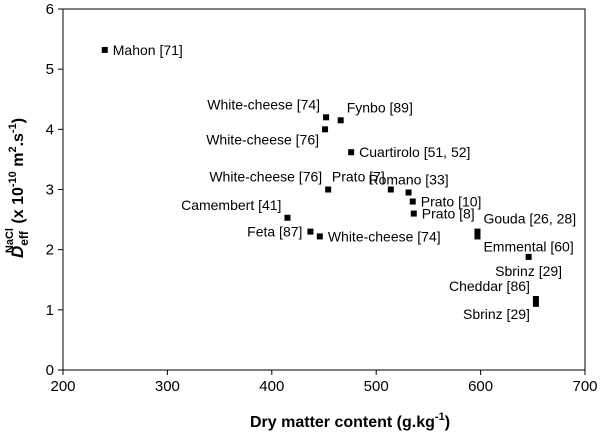 This screenshot has height=437, width=600. What do you see at coordinates (408, 180) in the screenshot?
I see `point-label: Romano [33]` at bounding box center [408, 180].